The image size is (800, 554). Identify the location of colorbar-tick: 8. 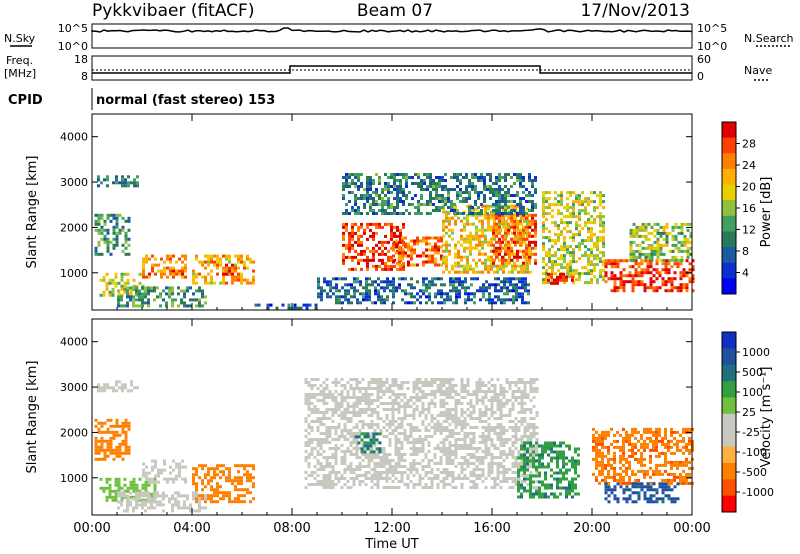
(745, 251).